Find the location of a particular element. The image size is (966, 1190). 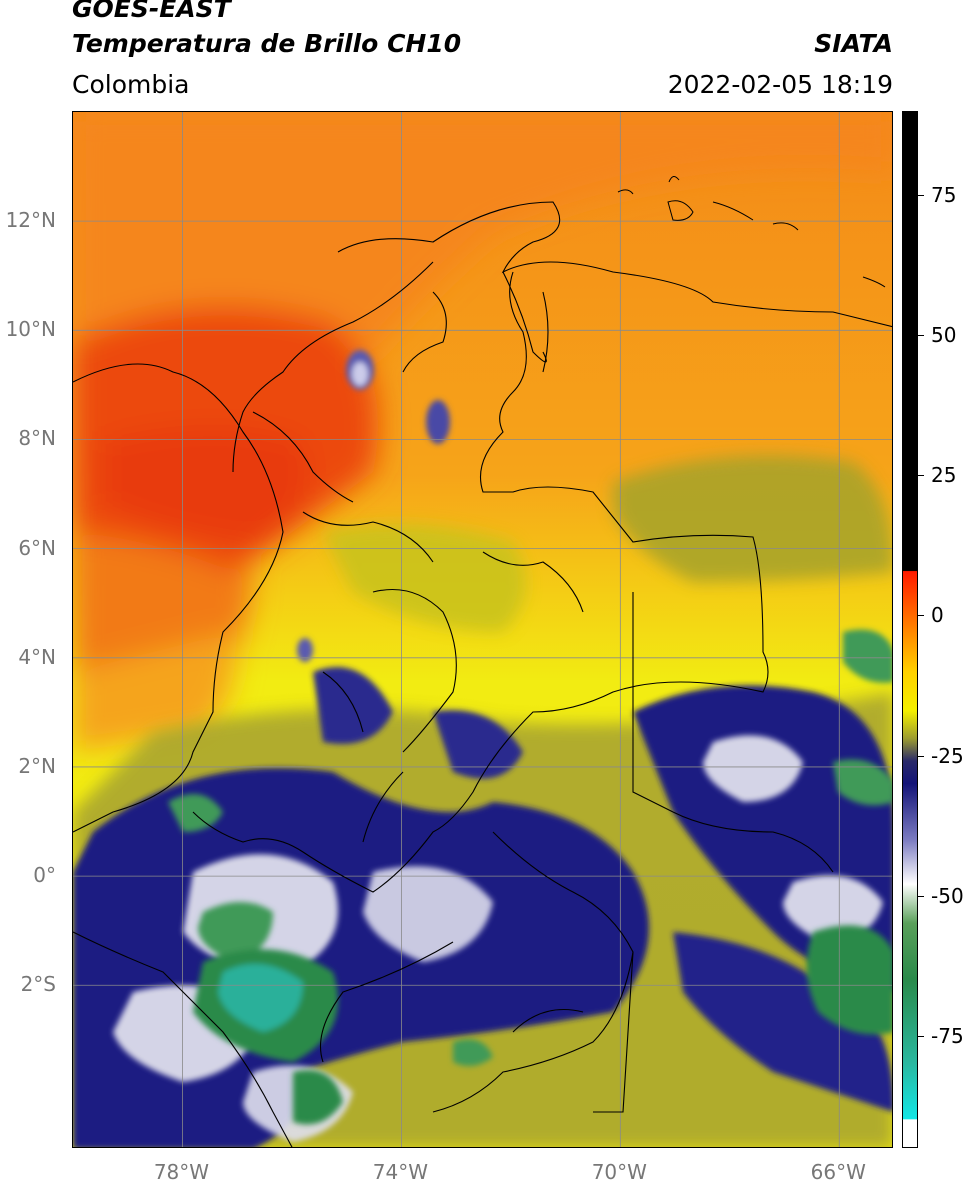

title-line-1: GOES-EAST is located at coordinates (151, 11).